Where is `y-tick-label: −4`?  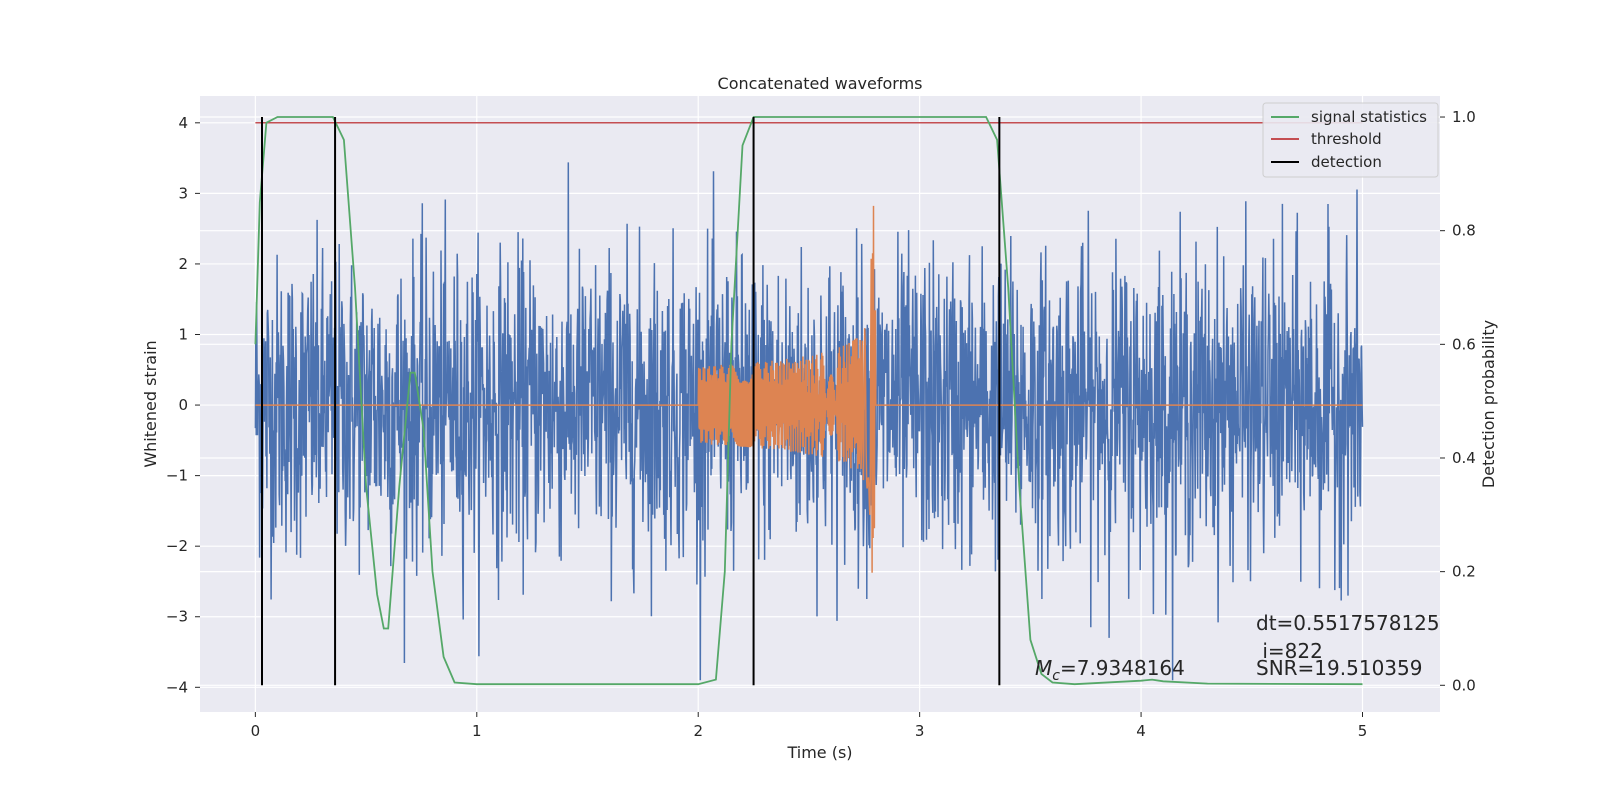
y-tick-label: −4 is located at coordinates (177, 687).